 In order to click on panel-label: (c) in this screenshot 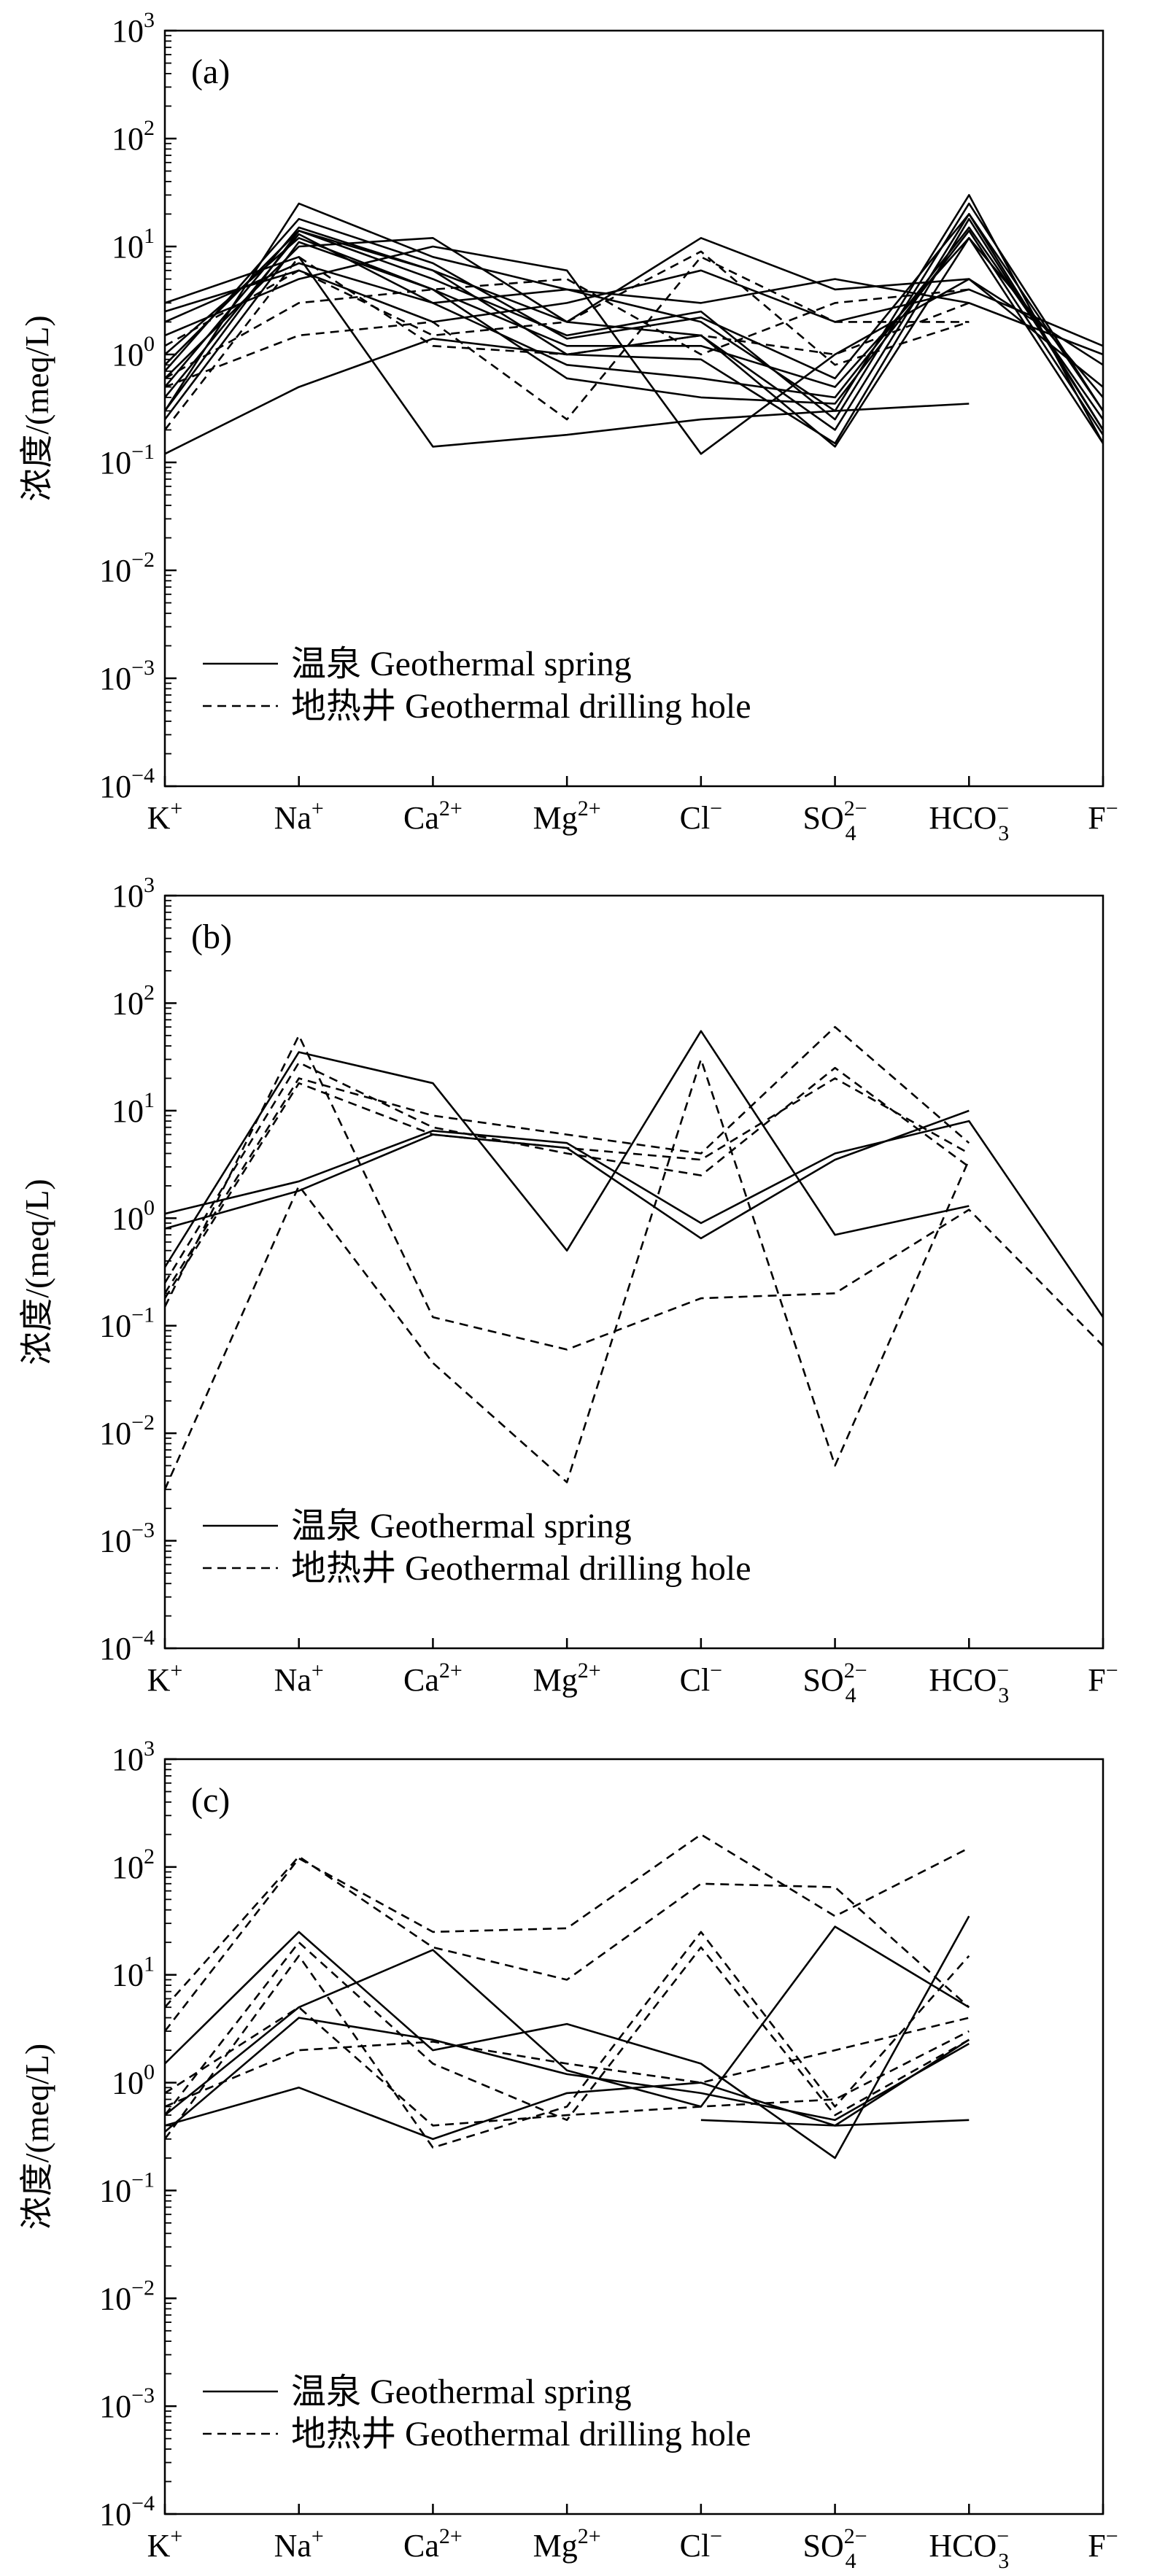, I will do `click(211, 1801)`.